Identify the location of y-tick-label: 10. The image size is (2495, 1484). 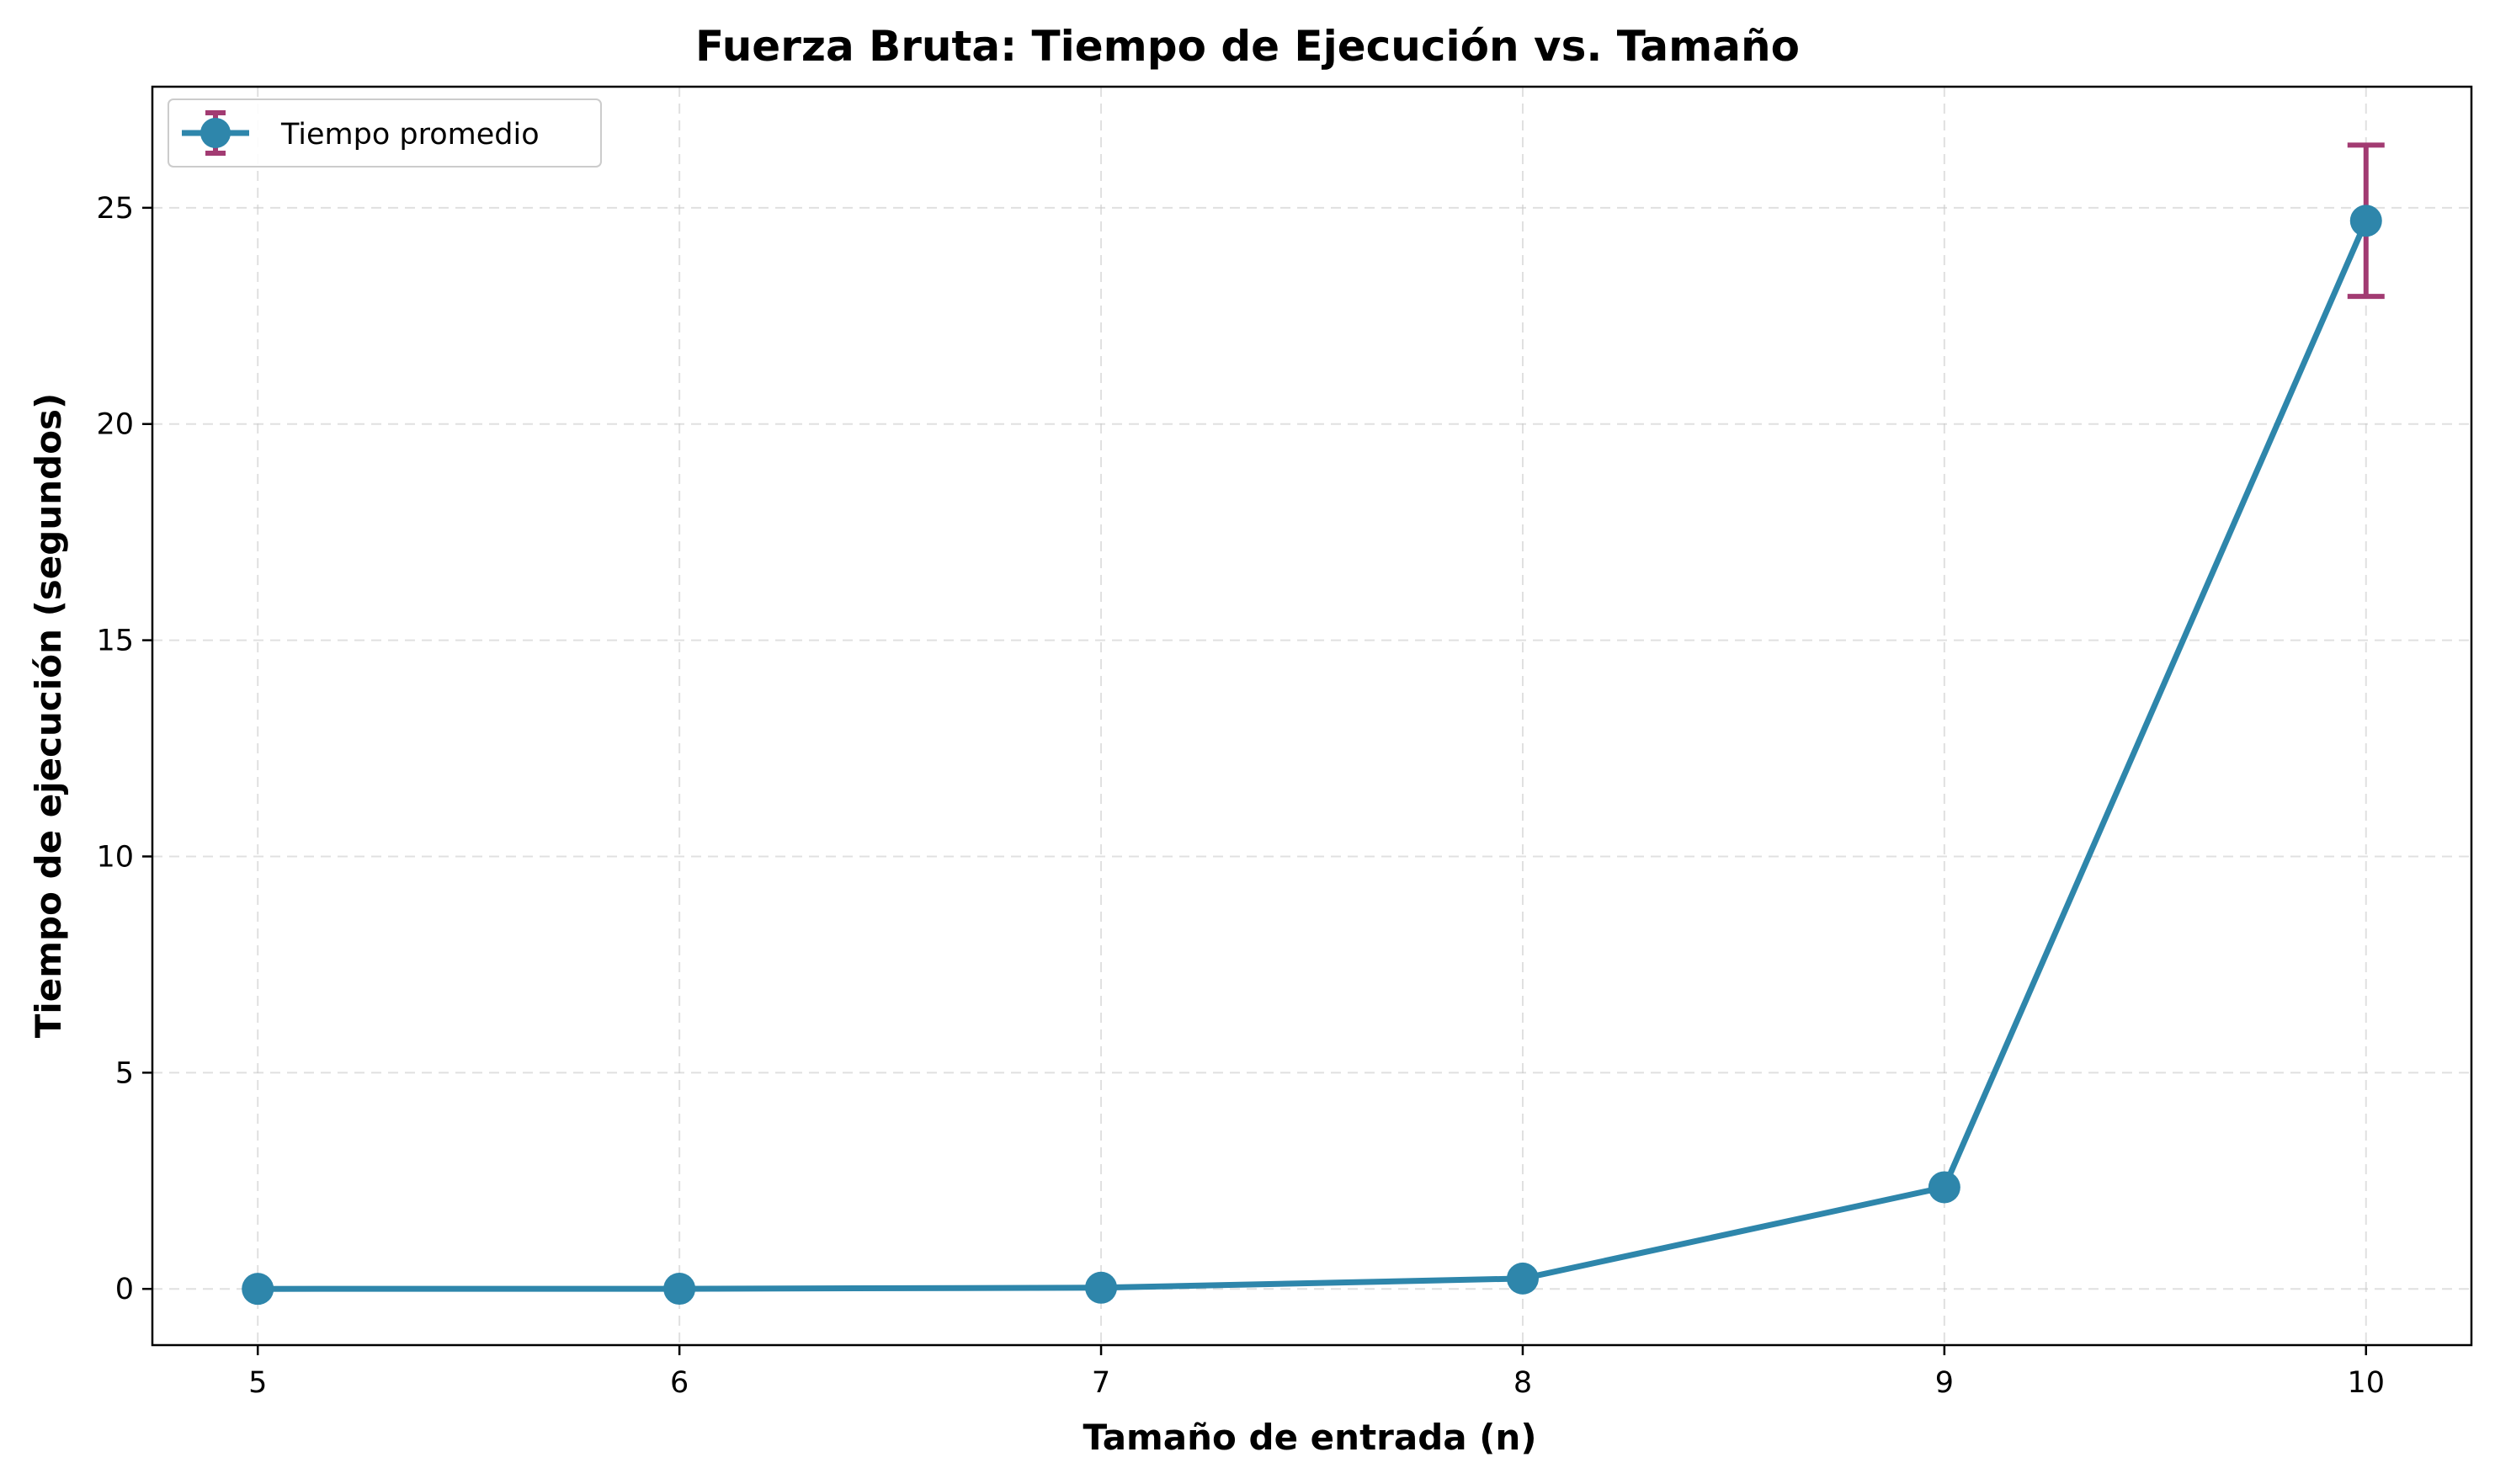
(115, 857).